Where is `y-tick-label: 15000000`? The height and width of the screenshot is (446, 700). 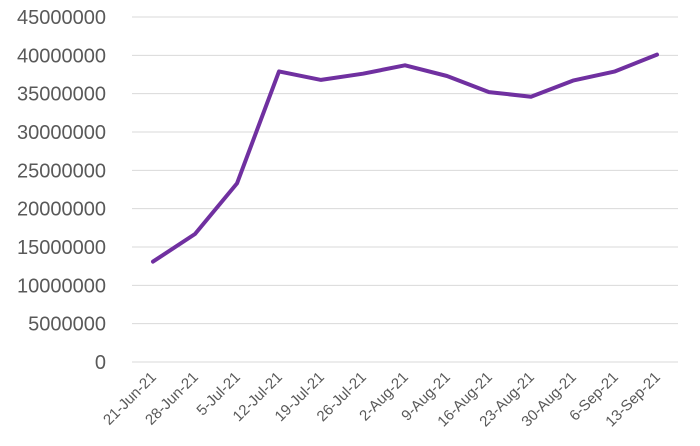
y-tick-label: 15000000 is located at coordinates (61, 248).